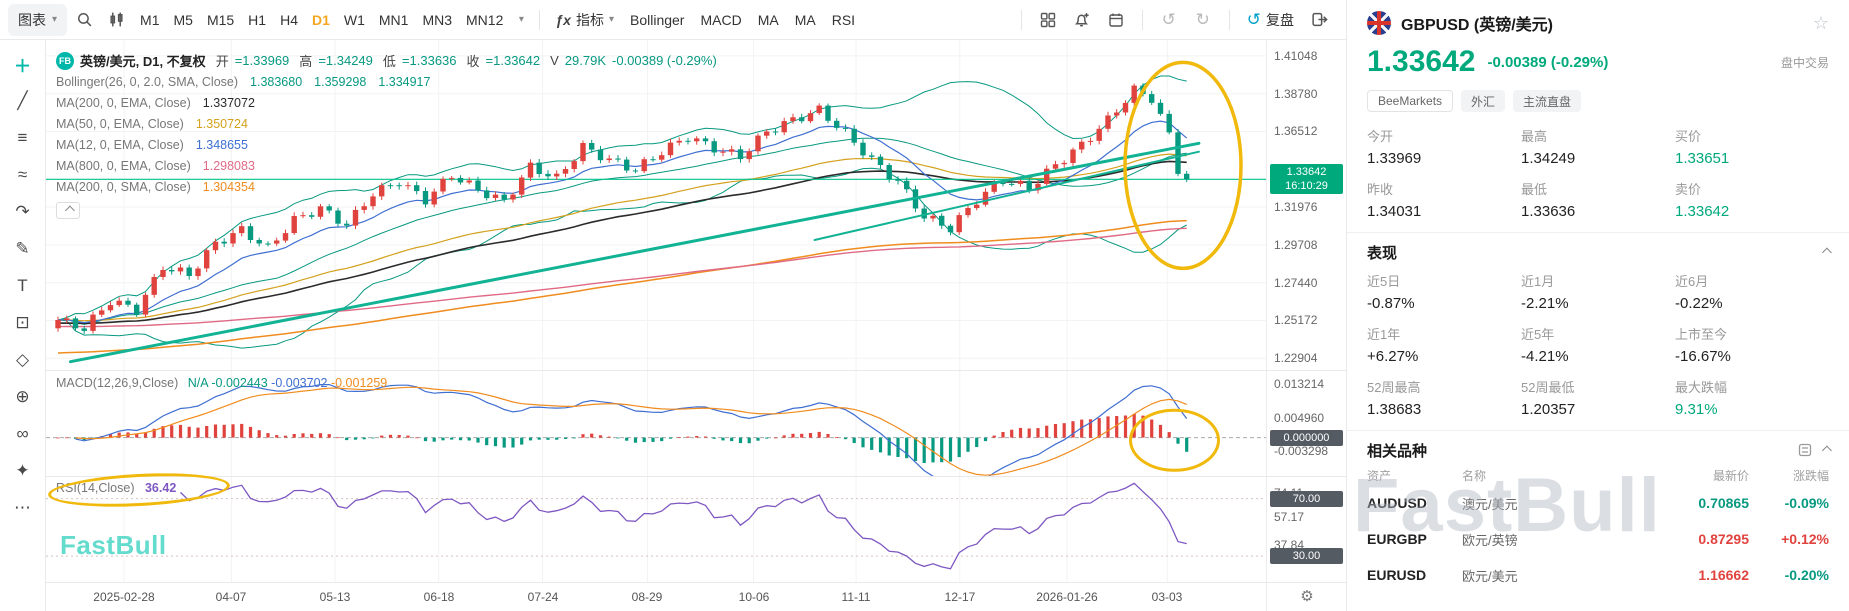 The height and width of the screenshot is (611, 1849). What do you see at coordinates (1397, 539) in the screenshot?
I see `related-symbol: EURGBP` at bounding box center [1397, 539].